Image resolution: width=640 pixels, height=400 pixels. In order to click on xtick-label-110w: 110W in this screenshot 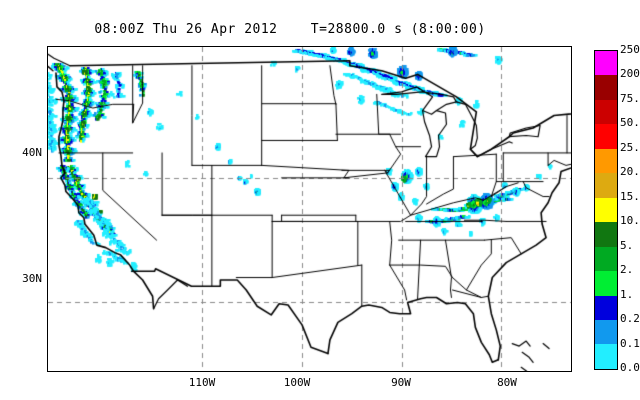, I will do `click(202, 382)`.